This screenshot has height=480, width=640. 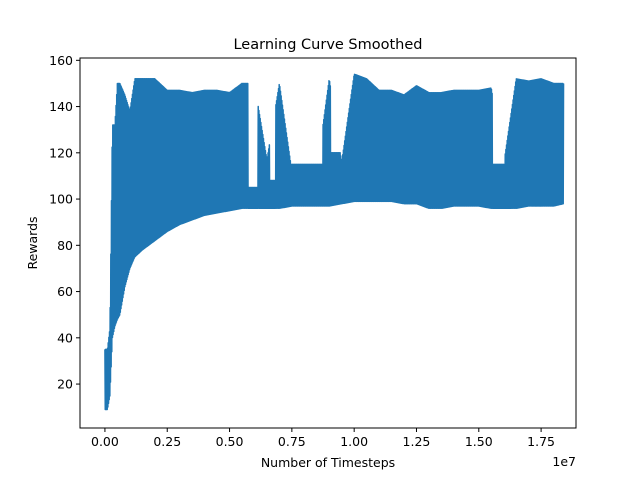 I want to click on y-axis-label: Rewards, so click(x=32, y=242).